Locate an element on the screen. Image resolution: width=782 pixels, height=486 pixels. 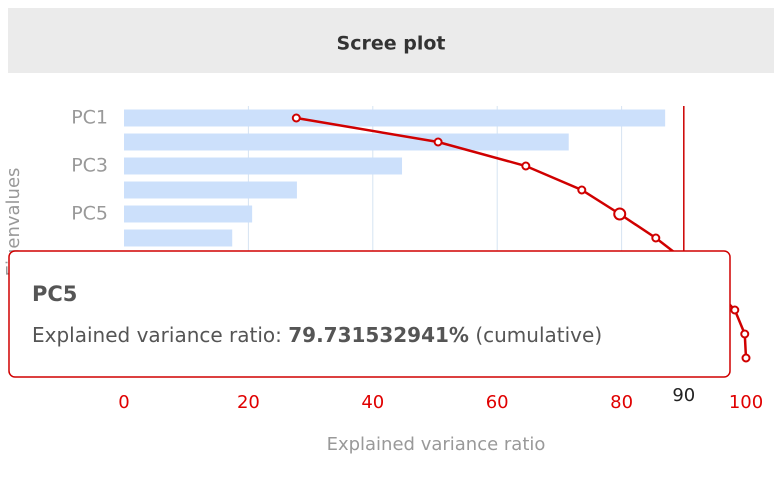
tooltip-note: (cumulative) is located at coordinates (538, 335).